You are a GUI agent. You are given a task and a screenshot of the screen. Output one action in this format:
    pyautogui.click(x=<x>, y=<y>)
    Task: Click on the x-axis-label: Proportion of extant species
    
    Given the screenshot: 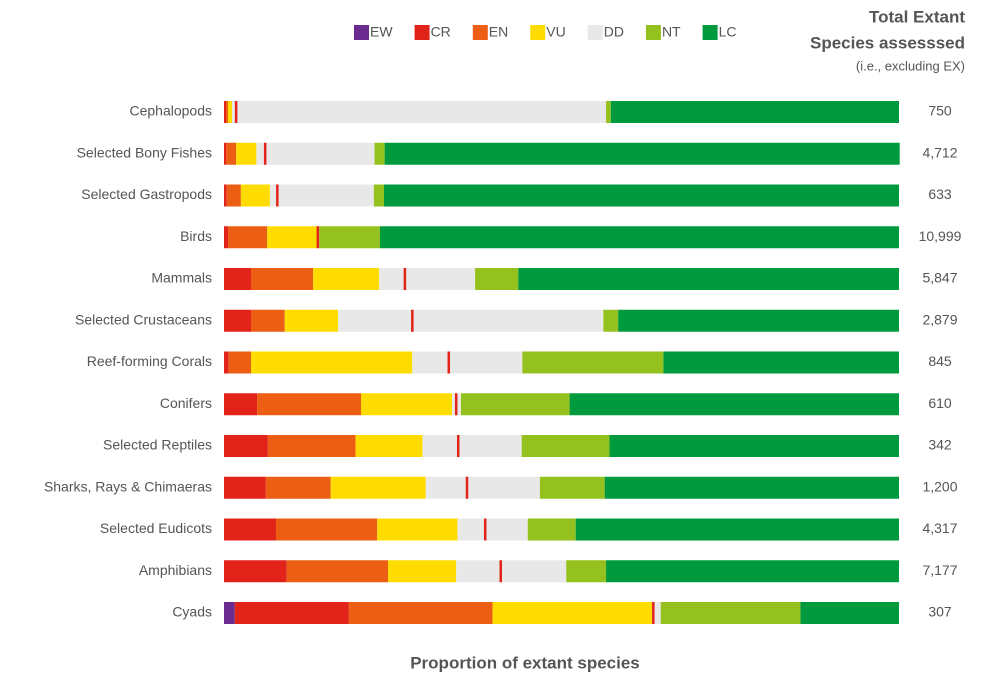 What is the action you would take?
    pyautogui.click(x=525, y=662)
    